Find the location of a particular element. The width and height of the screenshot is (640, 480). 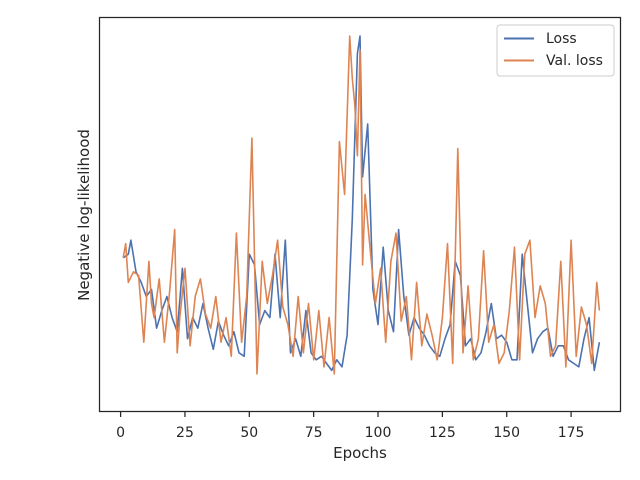

x-axis: 0 25 50 75 100 125 150 175 is located at coordinates (350, 426).